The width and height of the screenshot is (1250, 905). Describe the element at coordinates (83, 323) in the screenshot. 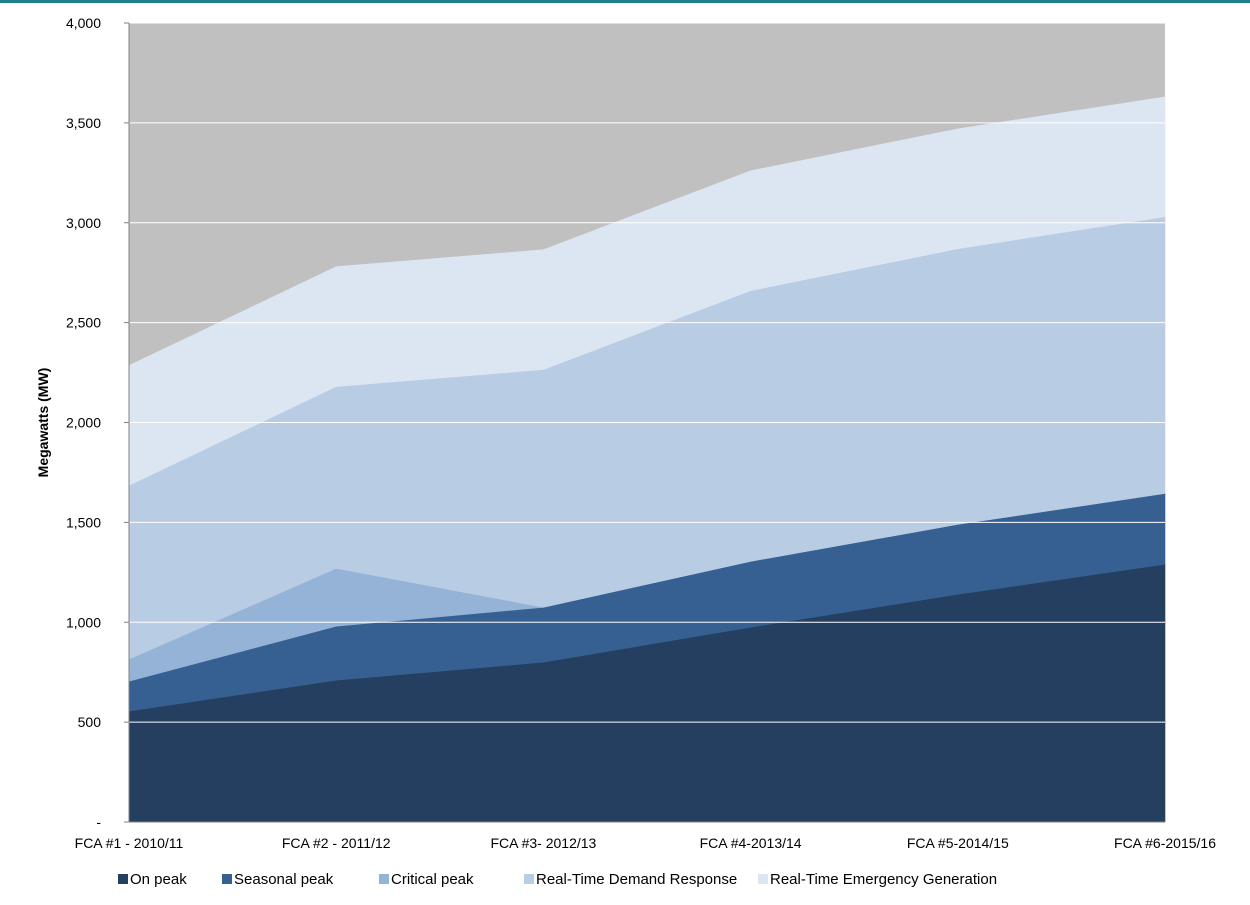

I see `y-tick-label-5: 2,500` at that location.